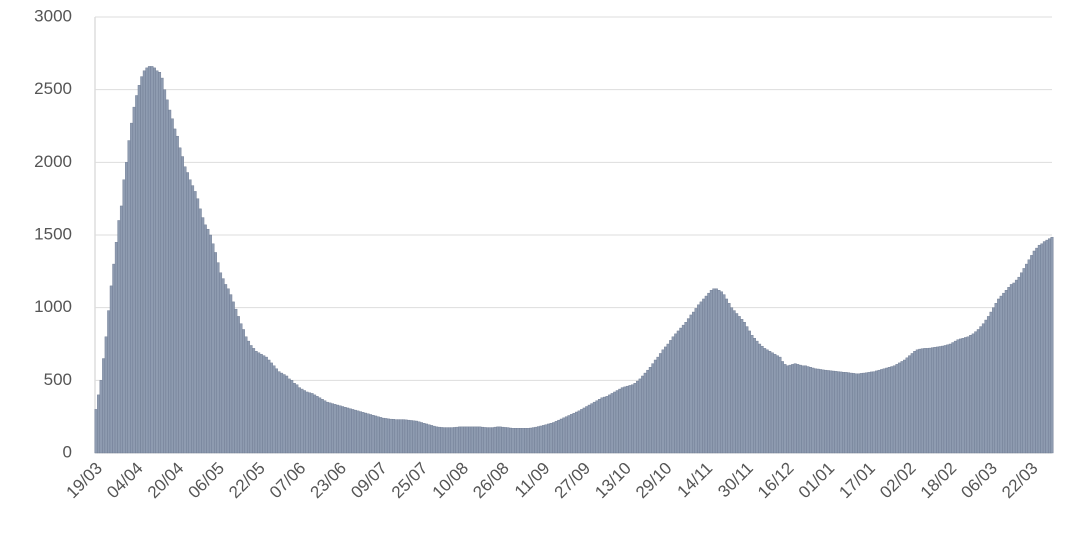 The image size is (1080, 534). Describe the element at coordinates (491, 481) in the screenshot. I see `x-tick-label: 26/08` at that location.